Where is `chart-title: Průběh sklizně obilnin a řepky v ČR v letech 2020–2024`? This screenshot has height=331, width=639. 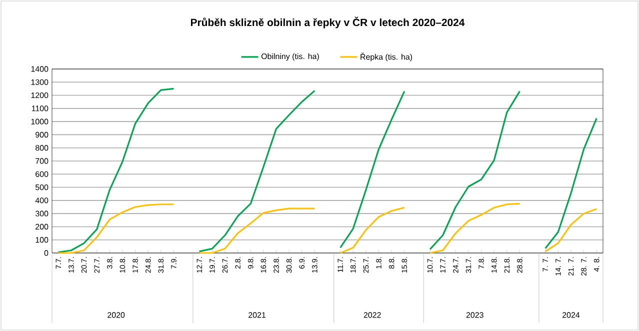
chart-title: Průběh sklizně obilnin a řepky v ČR v letech 2020–2024 is located at coordinates (327, 22).